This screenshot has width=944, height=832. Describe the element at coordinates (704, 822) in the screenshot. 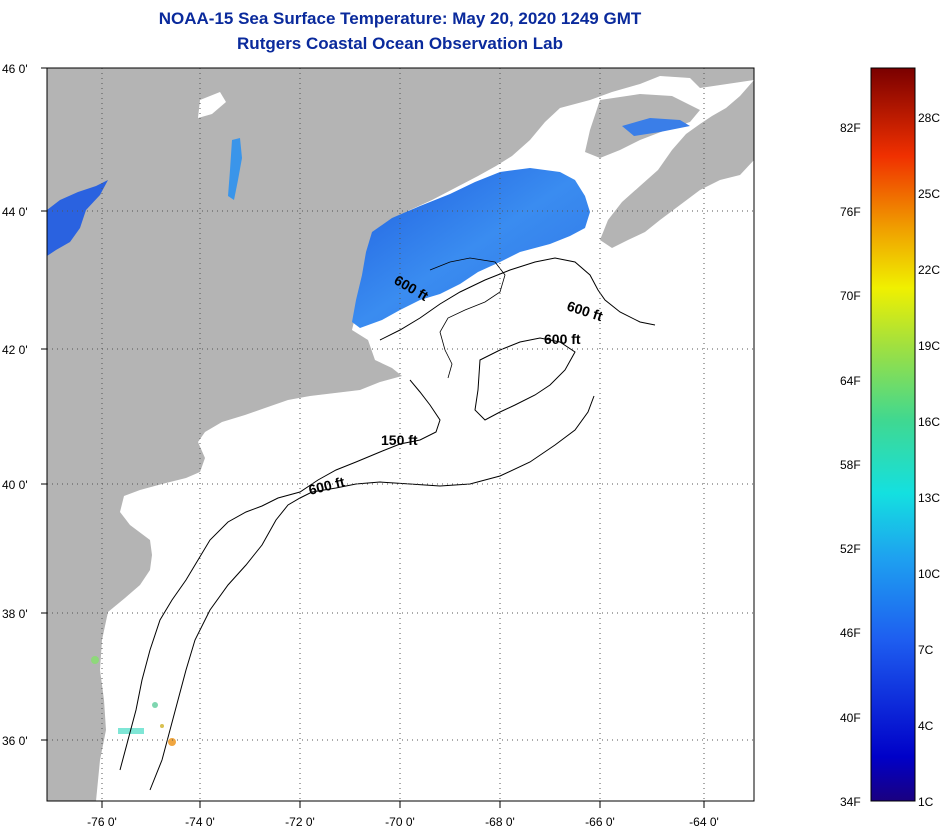

I see `lon-label: -64 0'` at that location.